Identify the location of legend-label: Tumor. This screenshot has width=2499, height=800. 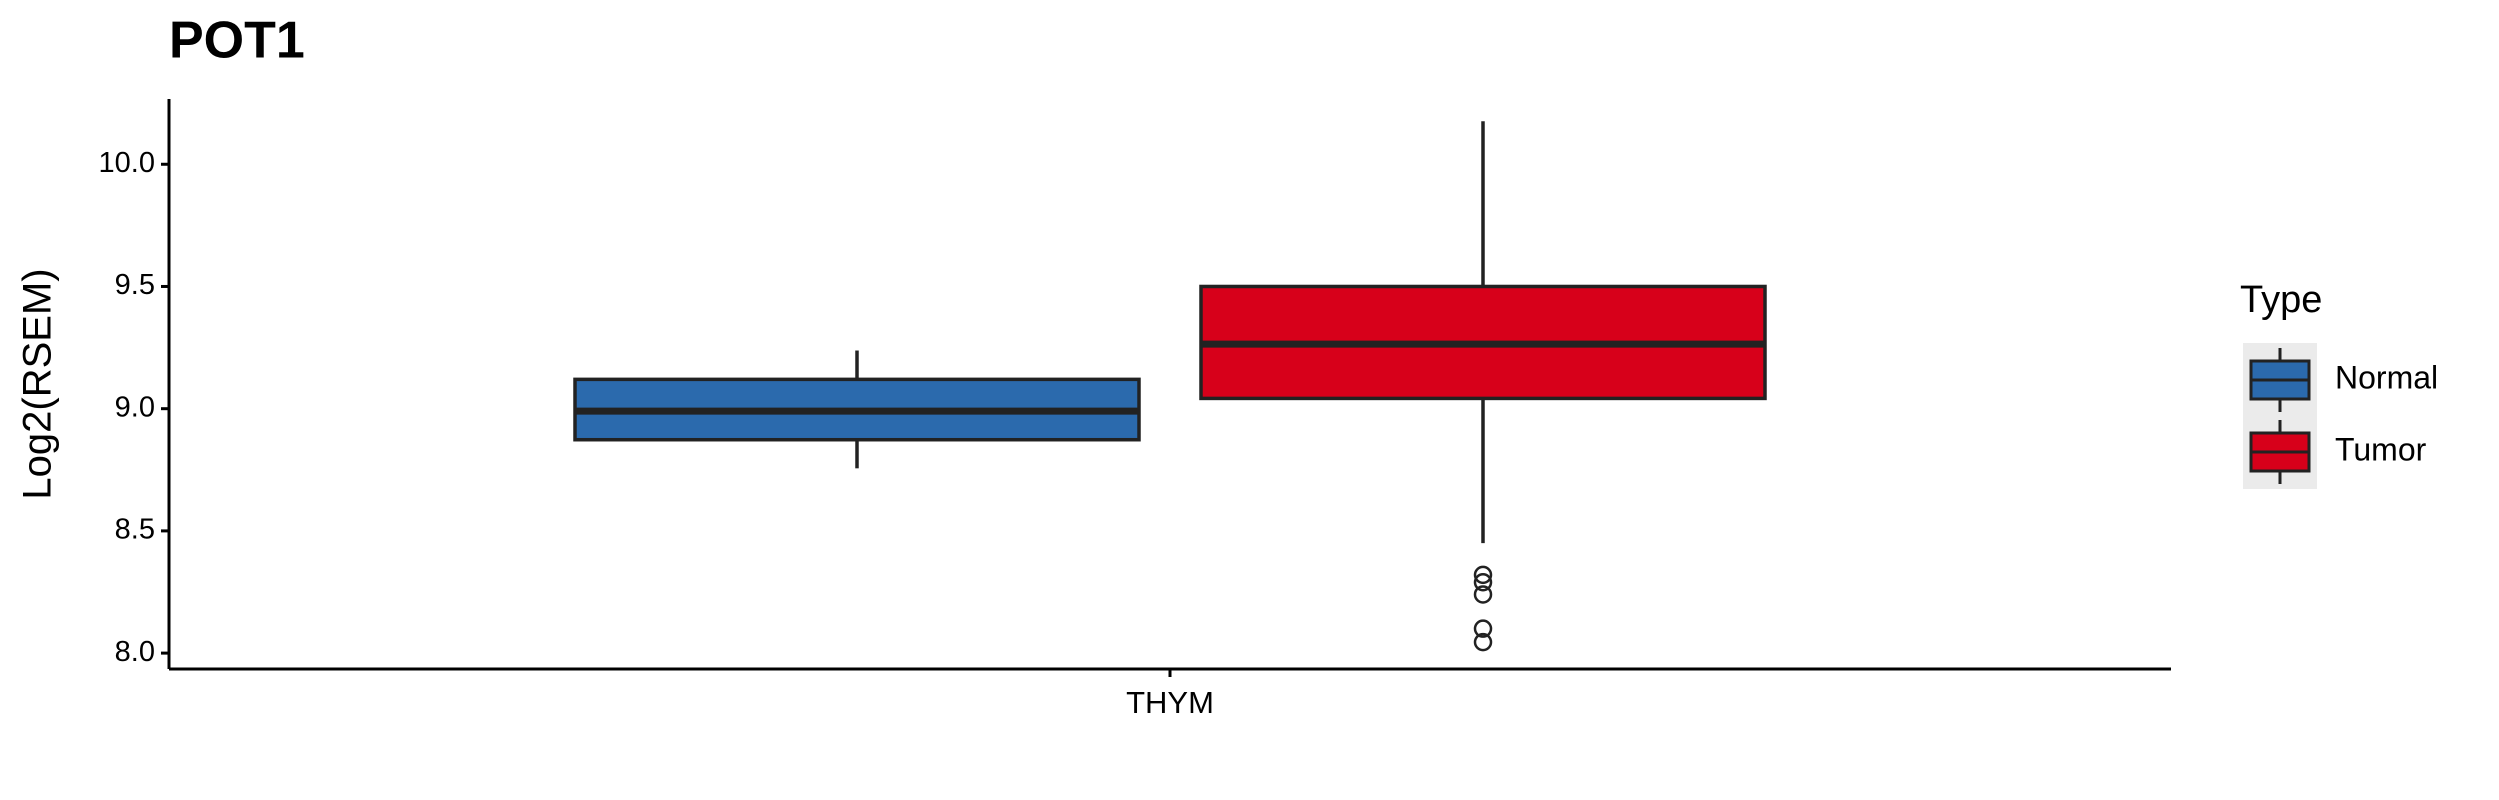
(2381, 449).